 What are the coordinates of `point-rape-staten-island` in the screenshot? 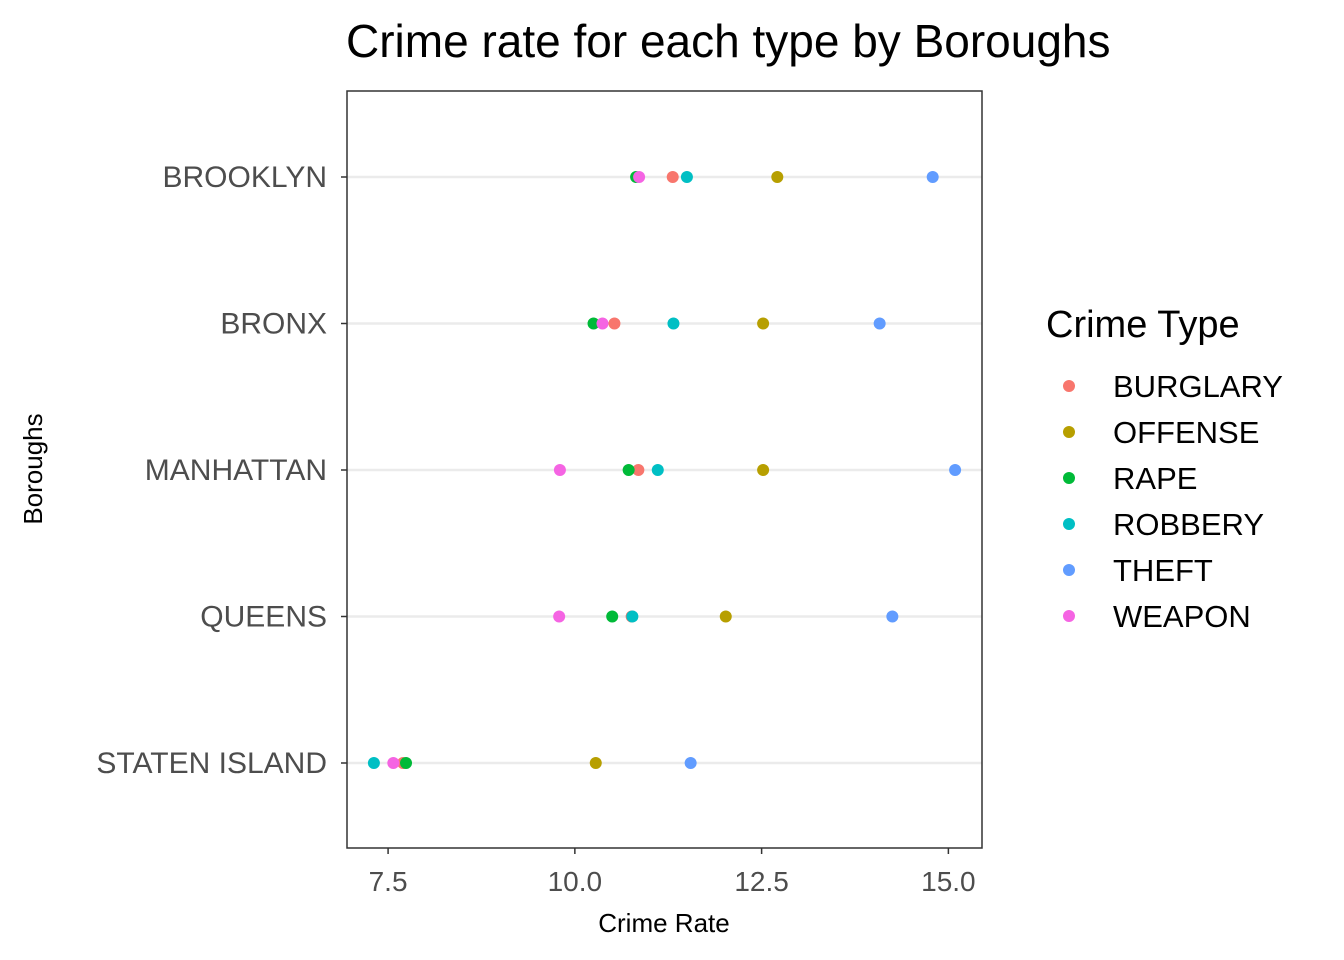 It's located at (406, 763).